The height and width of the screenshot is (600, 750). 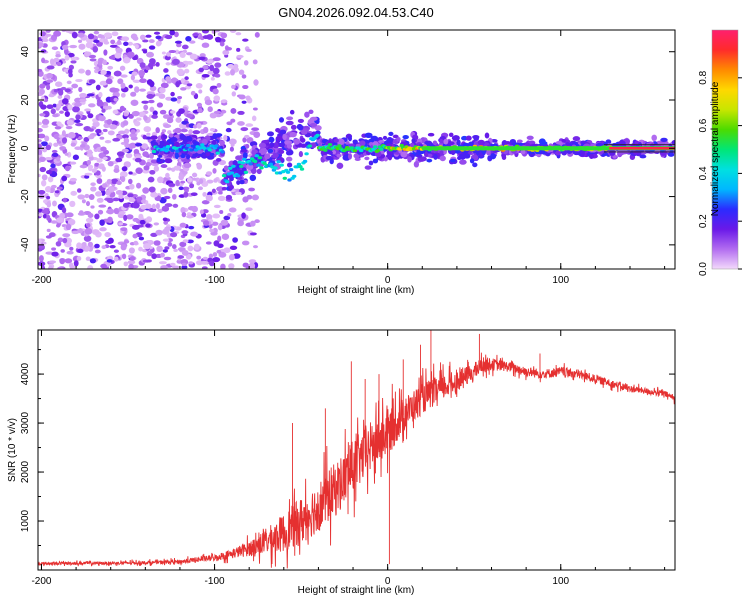 I want to click on chart-title: GN04.2026.092.04.53.C40, so click(x=355, y=12).